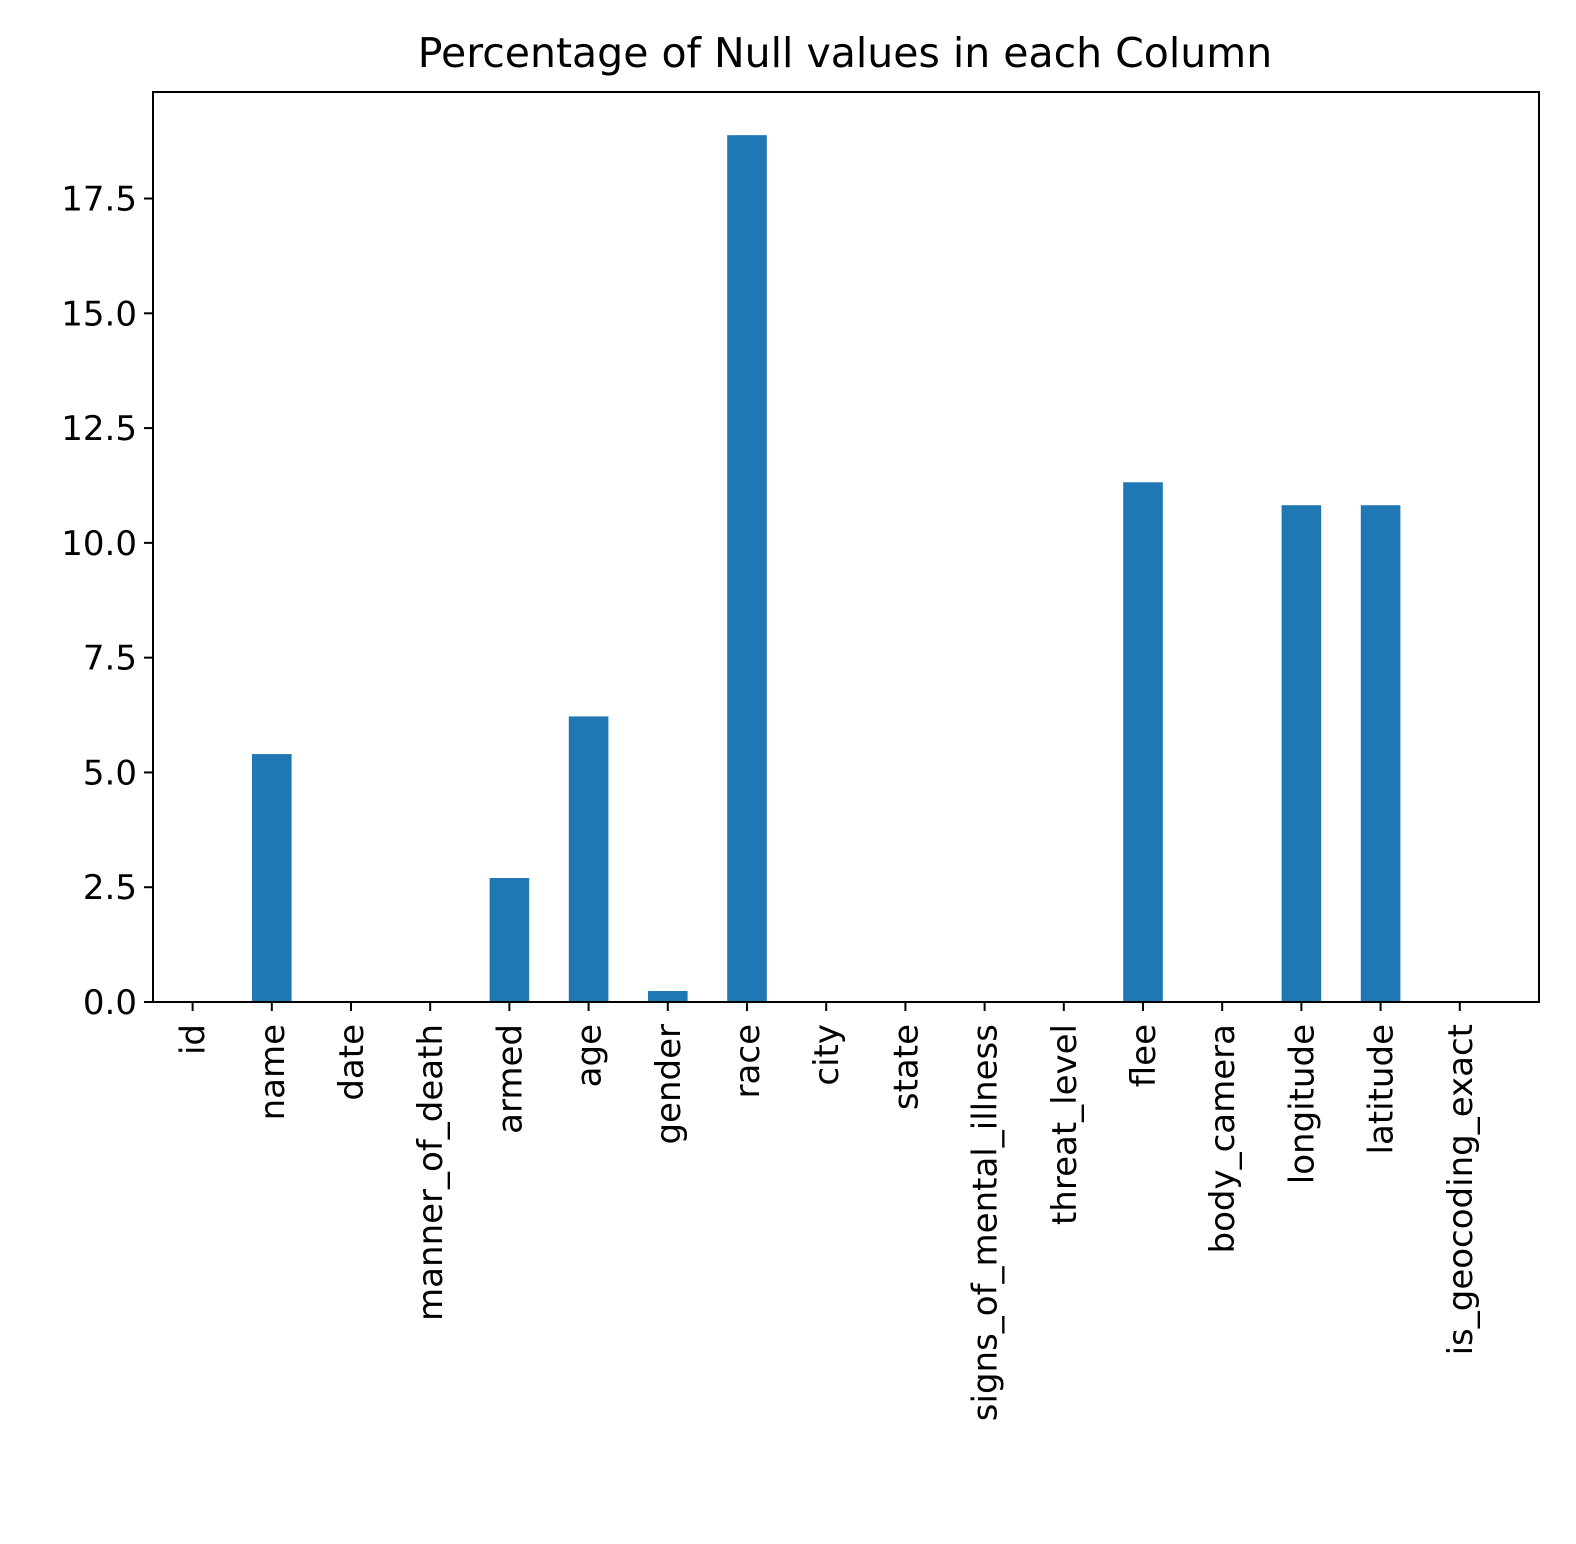  Describe the element at coordinates (431, 1172) in the screenshot. I see `x-tick-label: manner_of_death` at that location.